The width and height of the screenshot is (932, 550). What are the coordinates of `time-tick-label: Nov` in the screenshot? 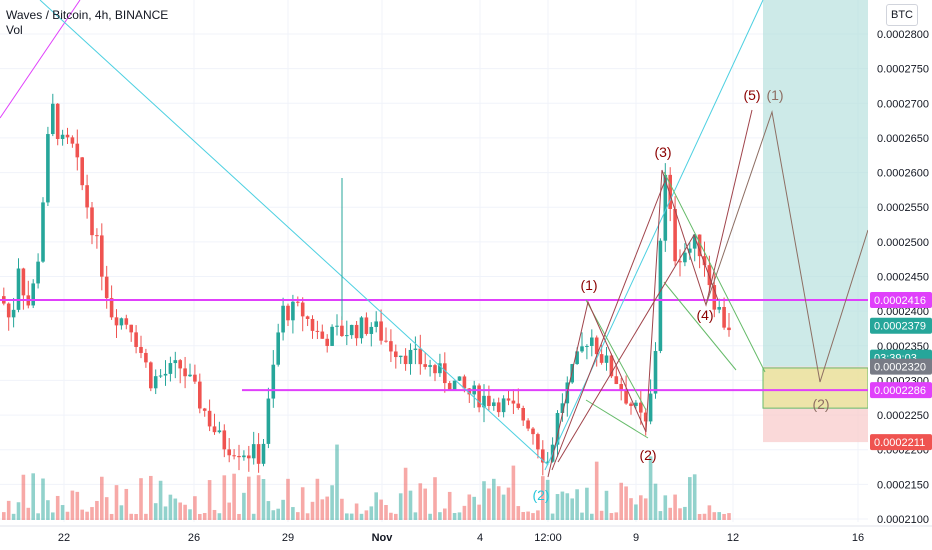 It's located at (383, 538).